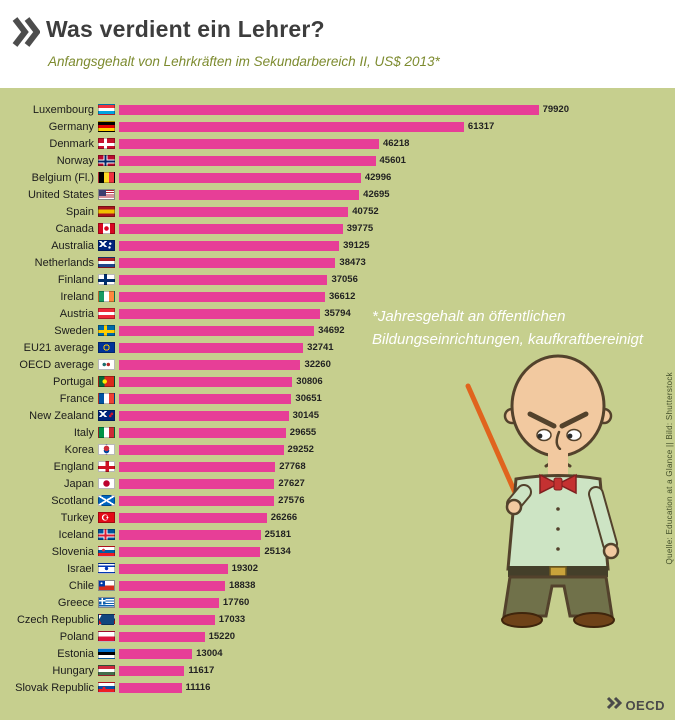 The image size is (675, 720). What do you see at coordinates (344, 636) in the screenshot?
I see `bar-track: 15220` at bounding box center [344, 636].